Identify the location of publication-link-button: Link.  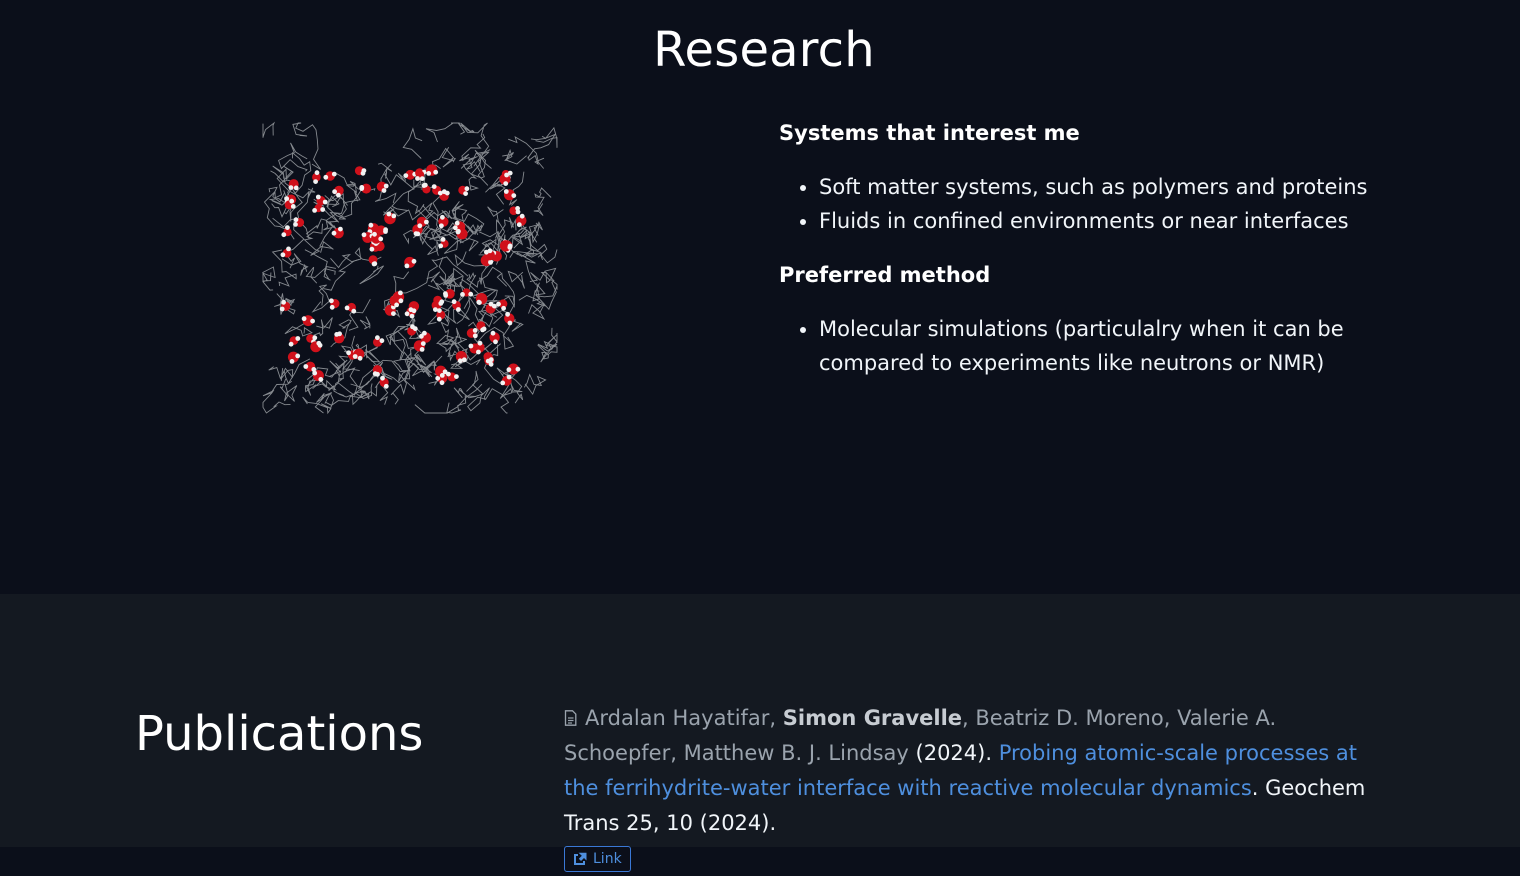
(597, 858).